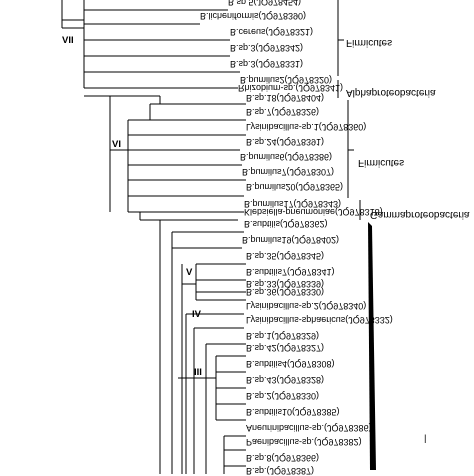 This screenshot has height=476, width=474. Describe the element at coordinates (304, 442) in the screenshot. I see `taxon-label: Paenibacillus-sp.(JQ978382)` at that location.